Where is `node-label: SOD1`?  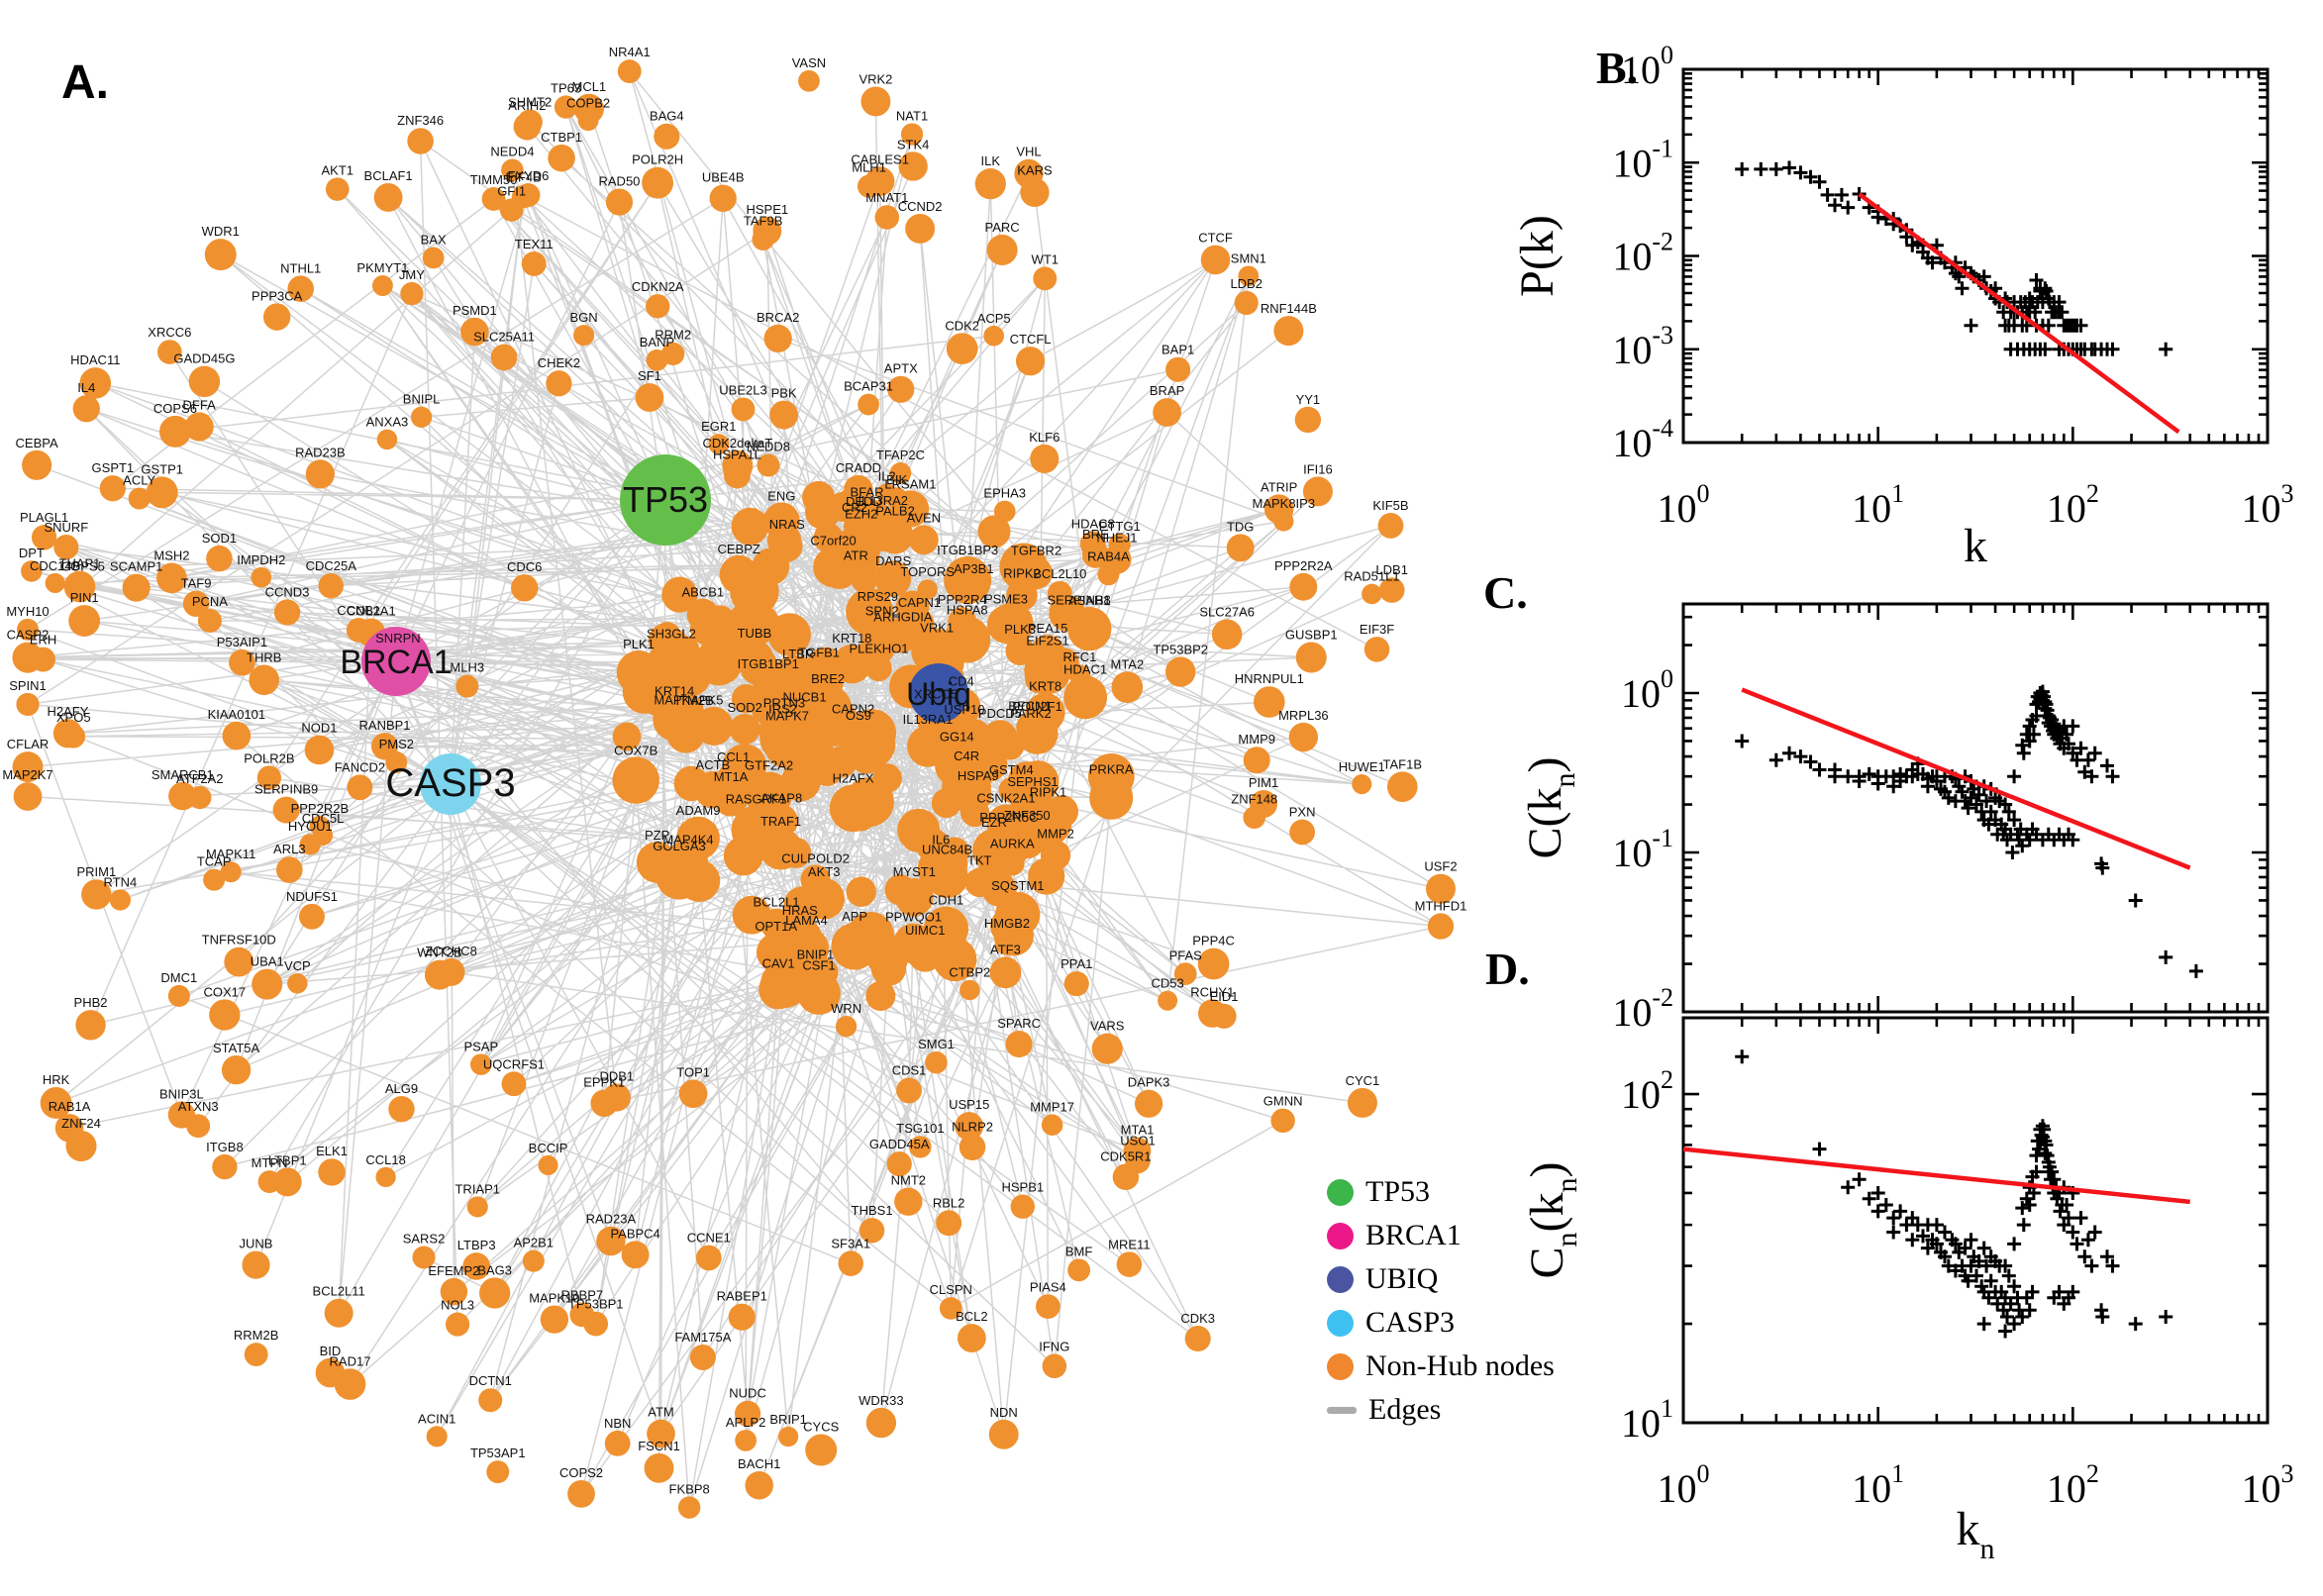 node-label: SOD1 is located at coordinates (220, 538).